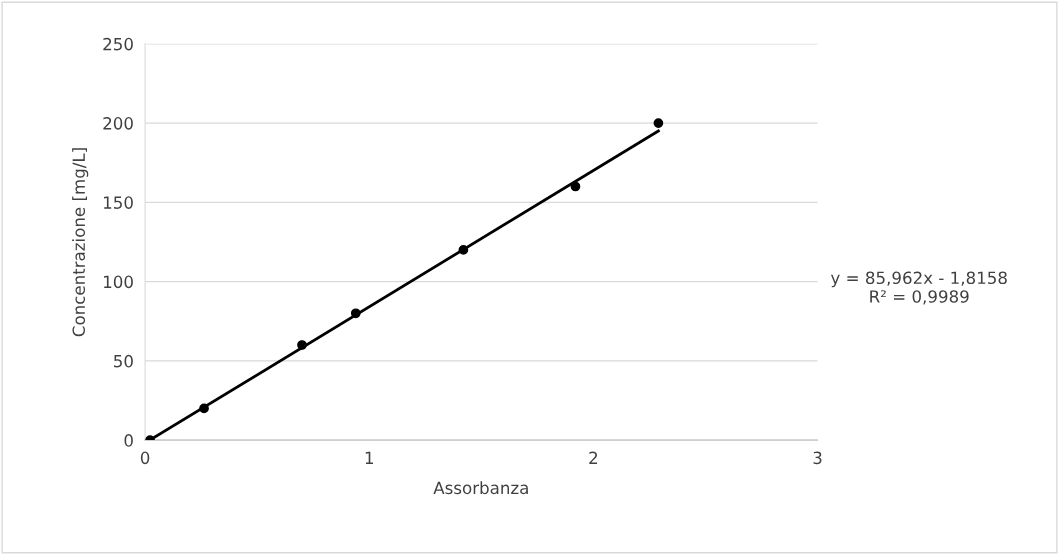 This screenshot has width=1059, height=555. Describe the element at coordinates (918, 288) in the screenshot. I see `text: y = 85,962x - 1,8158 R² = 0,9989` at that location.